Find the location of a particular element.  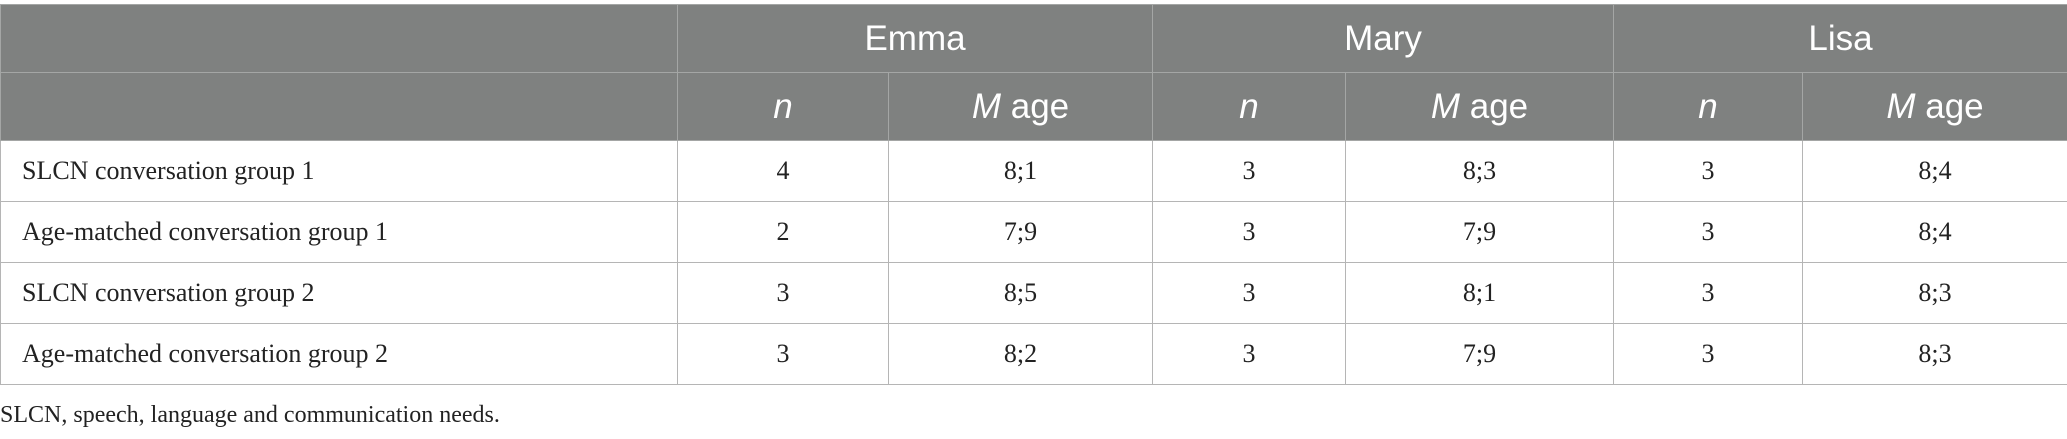

header-group-lisa: Lisa is located at coordinates (1840, 38).